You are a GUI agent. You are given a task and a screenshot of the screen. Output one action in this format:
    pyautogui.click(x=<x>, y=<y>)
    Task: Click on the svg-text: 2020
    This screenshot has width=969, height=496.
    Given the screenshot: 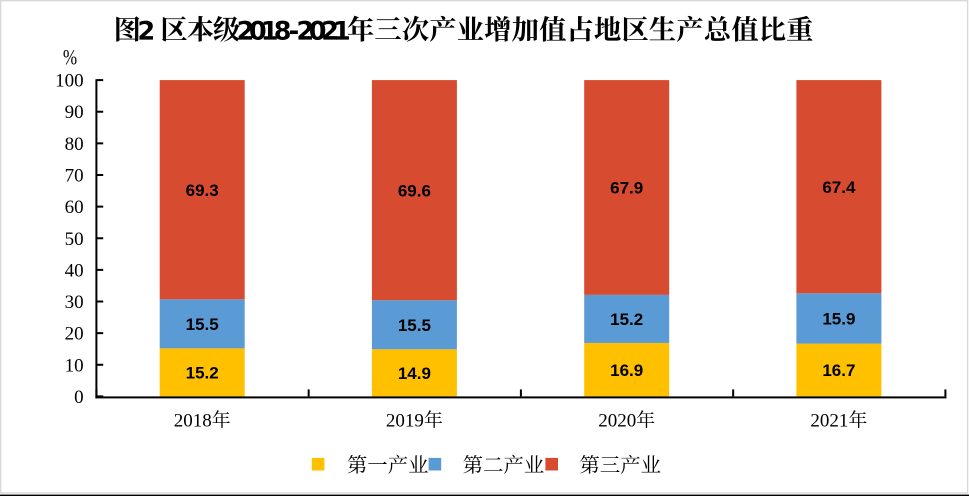 What is the action you would take?
    pyautogui.click(x=617, y=421)
    